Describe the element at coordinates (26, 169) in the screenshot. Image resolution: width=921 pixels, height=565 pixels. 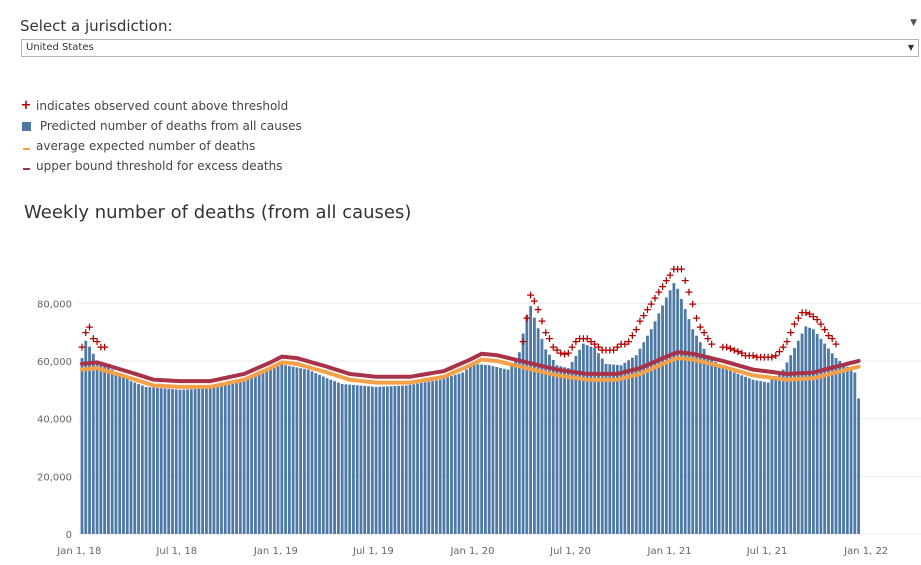
I see `line-swatch-icon` at that location.